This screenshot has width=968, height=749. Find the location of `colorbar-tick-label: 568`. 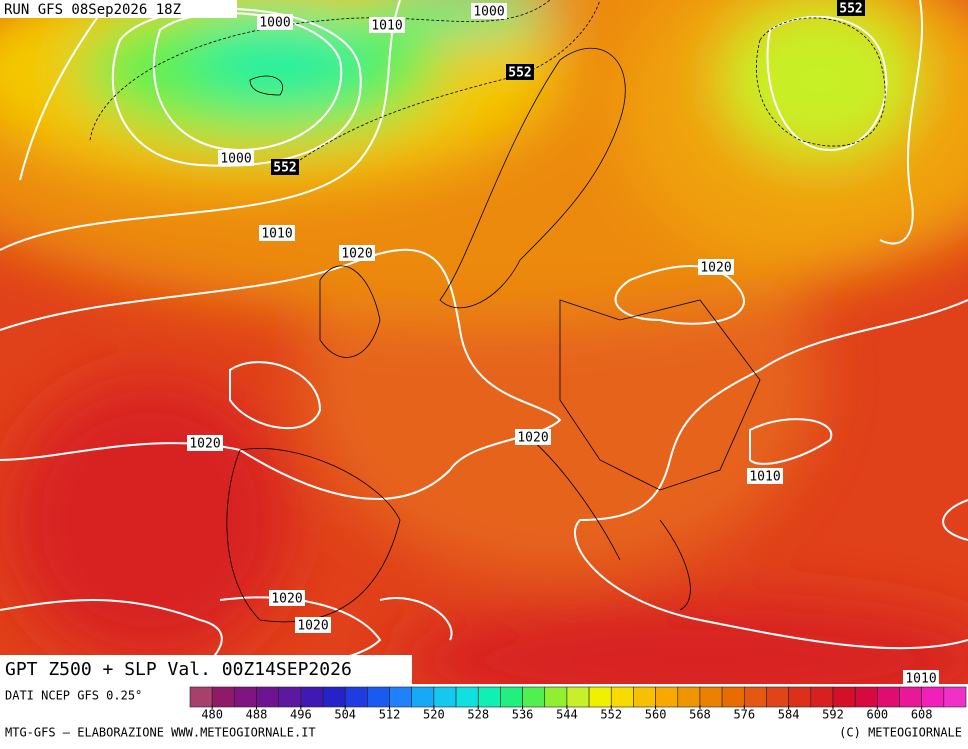

colorbar-tick-label: 568 is located at coordinates (700, 715).